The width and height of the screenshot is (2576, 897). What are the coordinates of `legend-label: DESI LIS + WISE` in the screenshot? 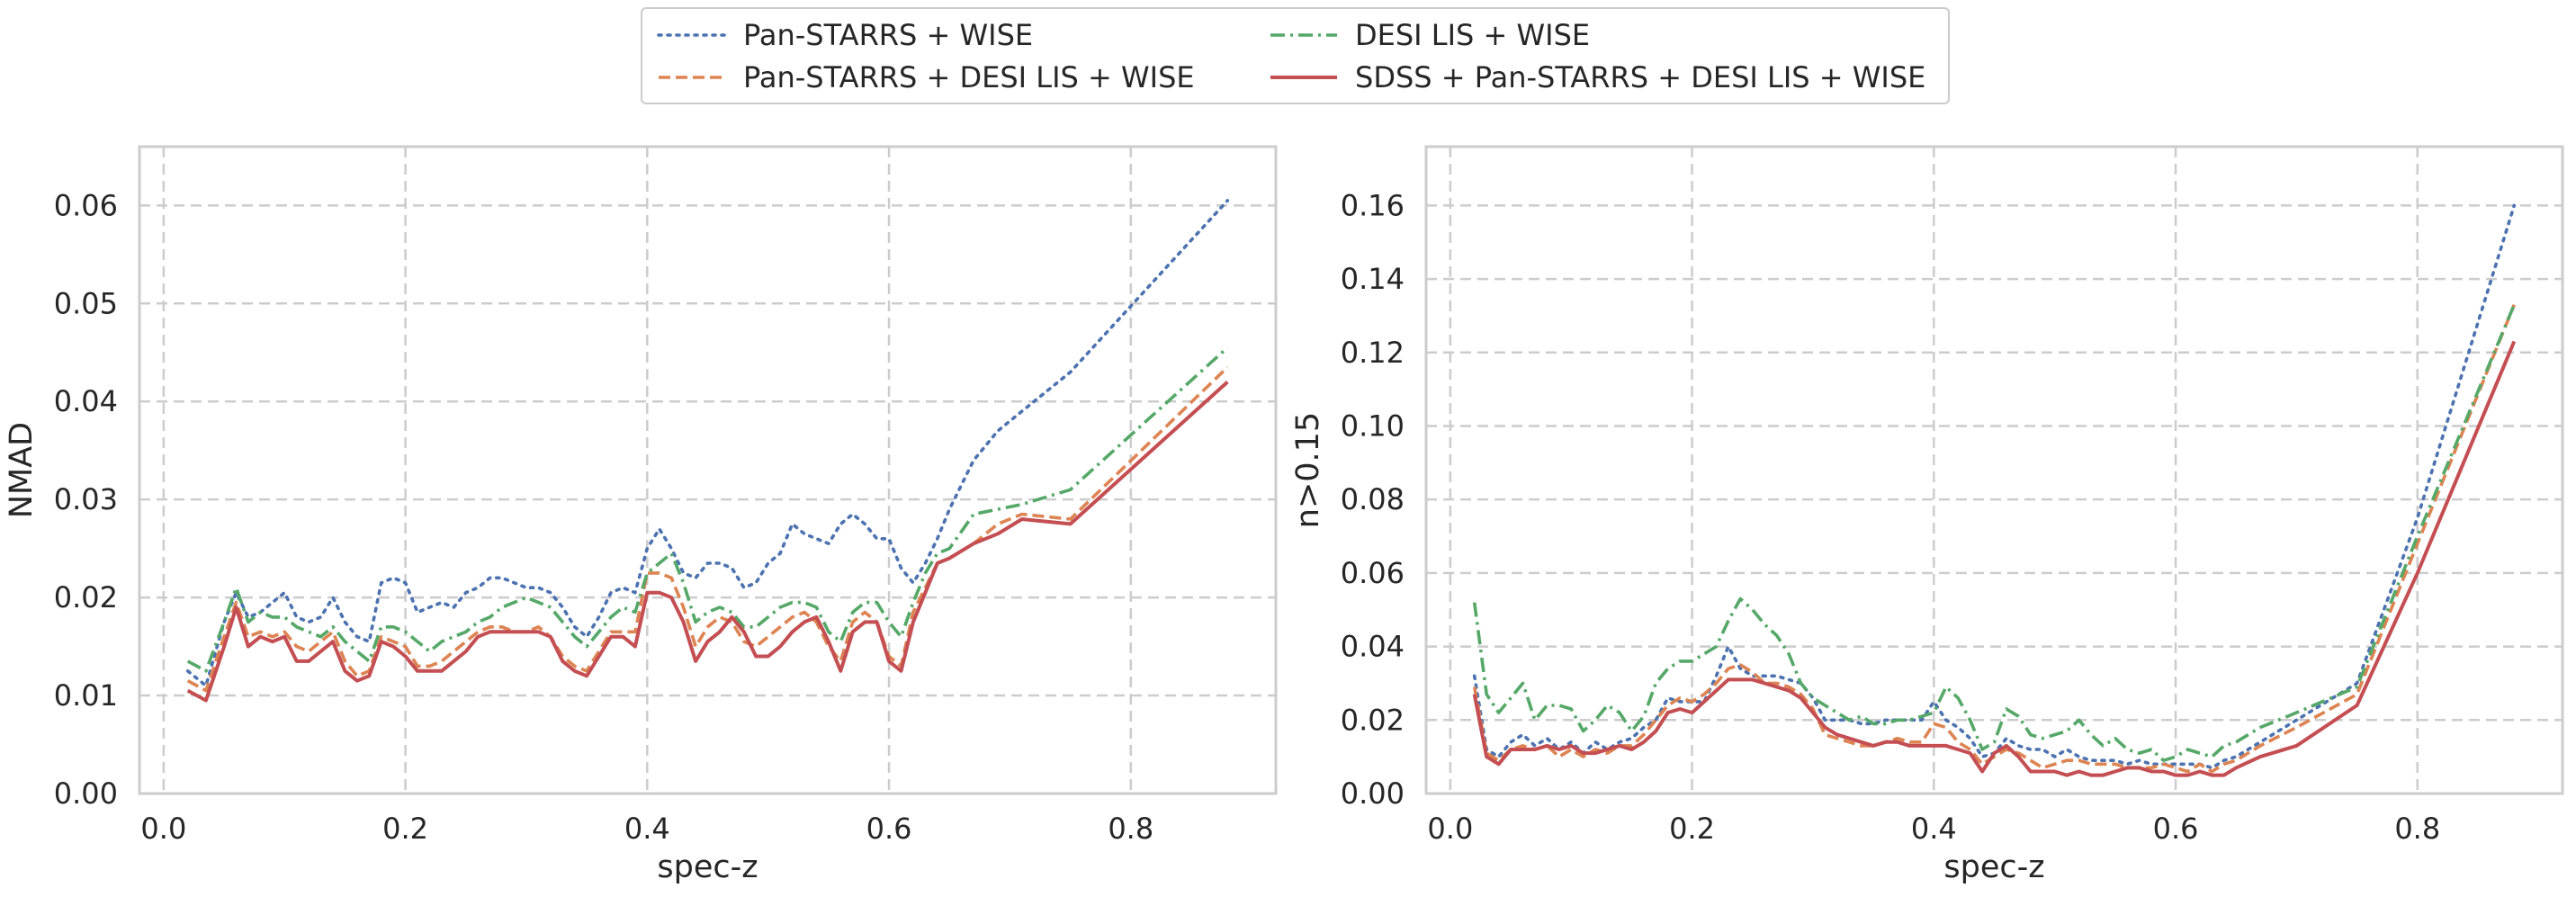 It's located at (1473, 35).